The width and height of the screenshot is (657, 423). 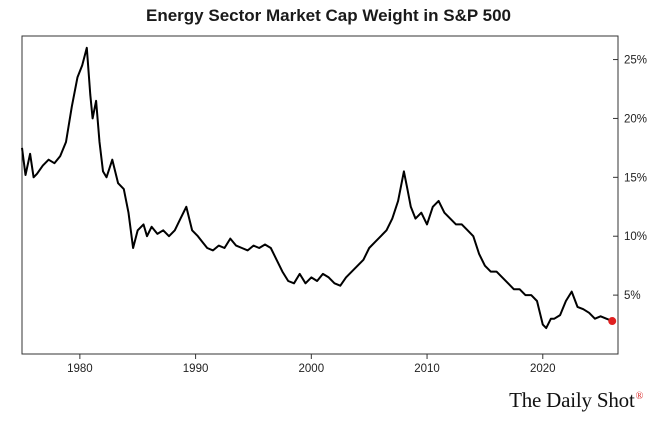 What do you see at coordinates (543, 369) in the screenshot?
I see `x-tick-label: 2020` at bounding box center [543, 369].